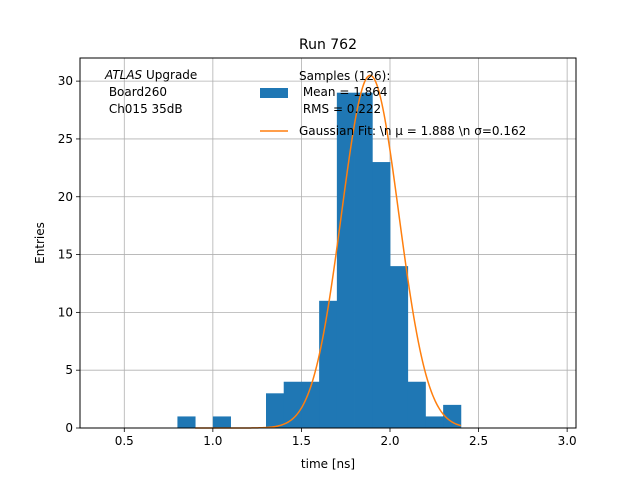  What do you see at coordinates (328, 45) in the screenshot?
I see `chart-title: Run 762` at bounding box center [328, 45].